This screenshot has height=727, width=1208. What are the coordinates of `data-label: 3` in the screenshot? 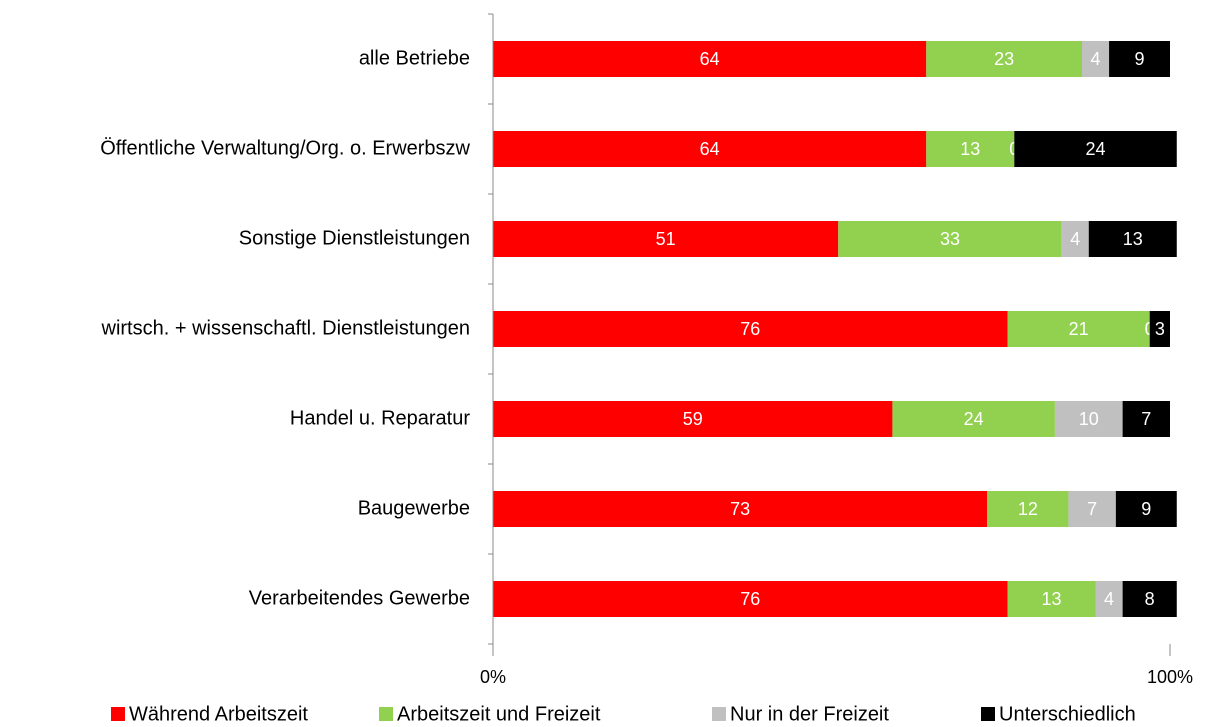 It's located at (1160, 329).